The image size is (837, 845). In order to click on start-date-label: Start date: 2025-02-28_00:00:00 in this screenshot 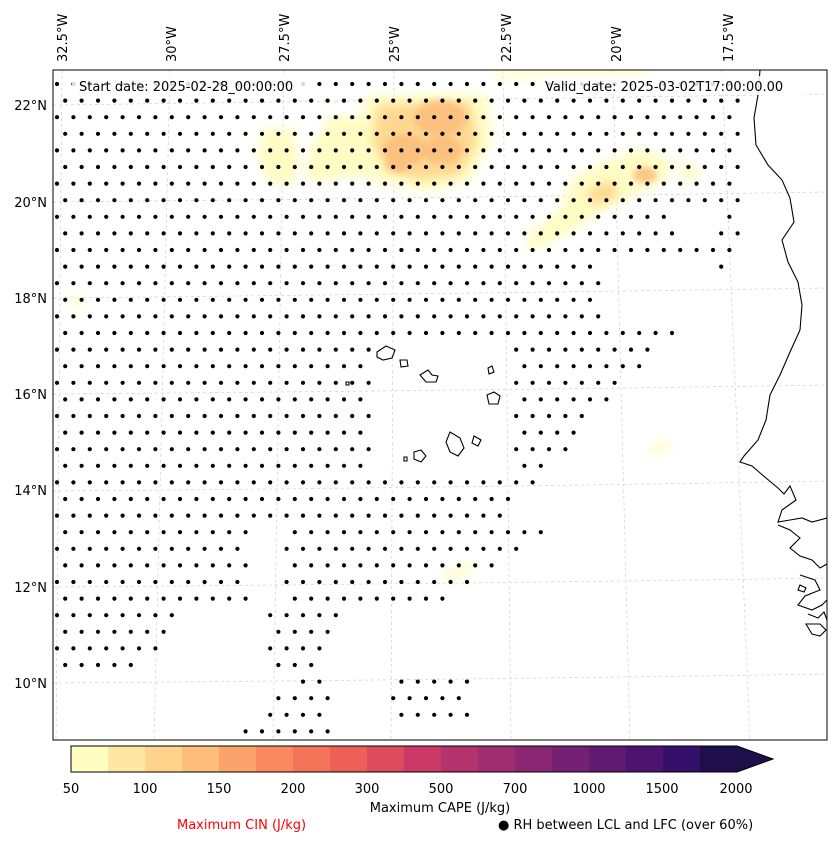, I will do `click(186, 87)`.